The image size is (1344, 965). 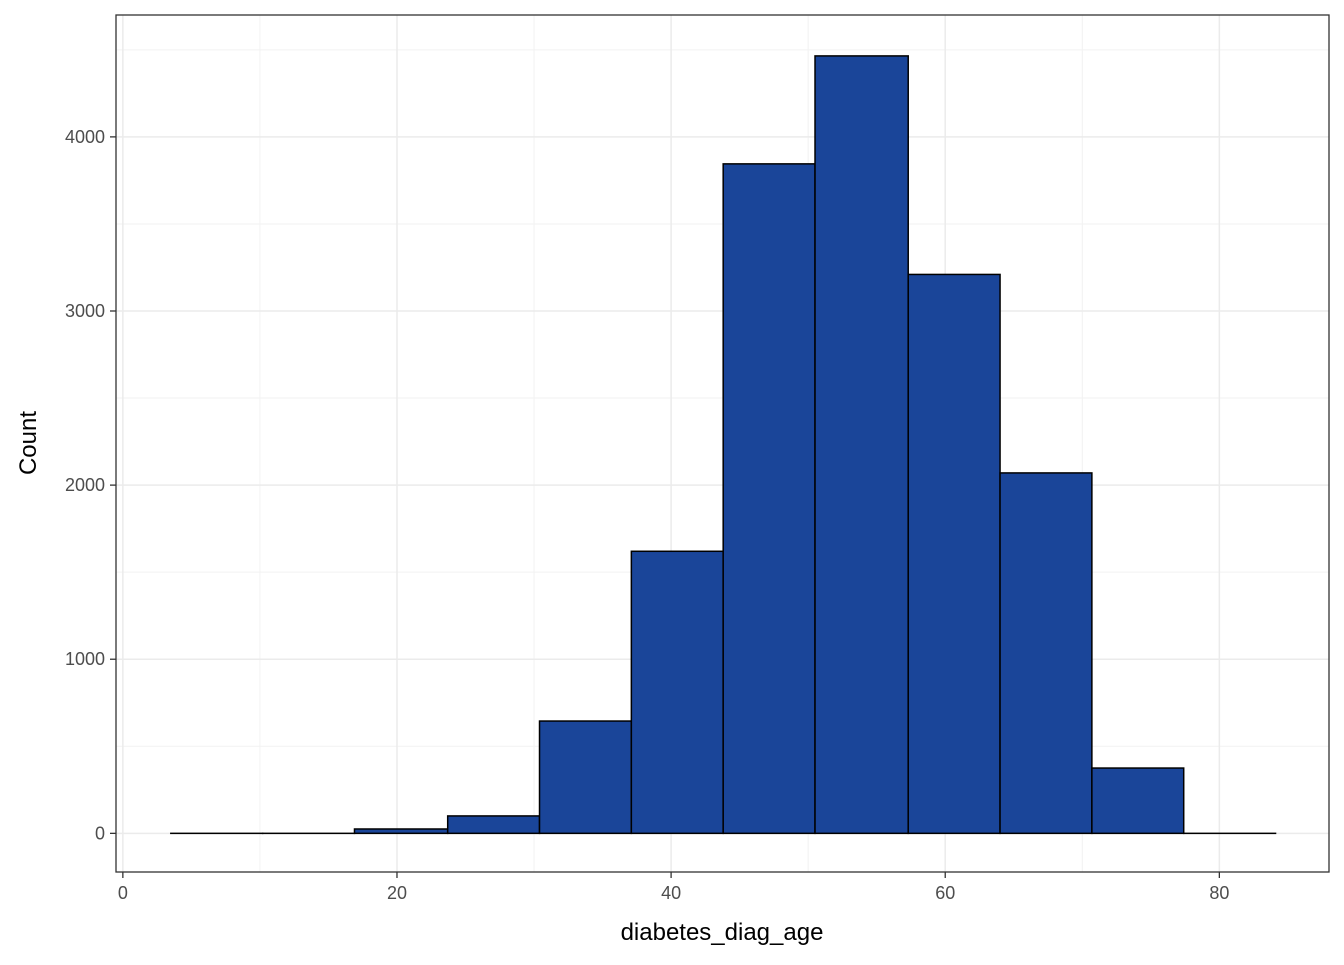 I want to click on x-tick-label: 20, so click(x=397, y=893).